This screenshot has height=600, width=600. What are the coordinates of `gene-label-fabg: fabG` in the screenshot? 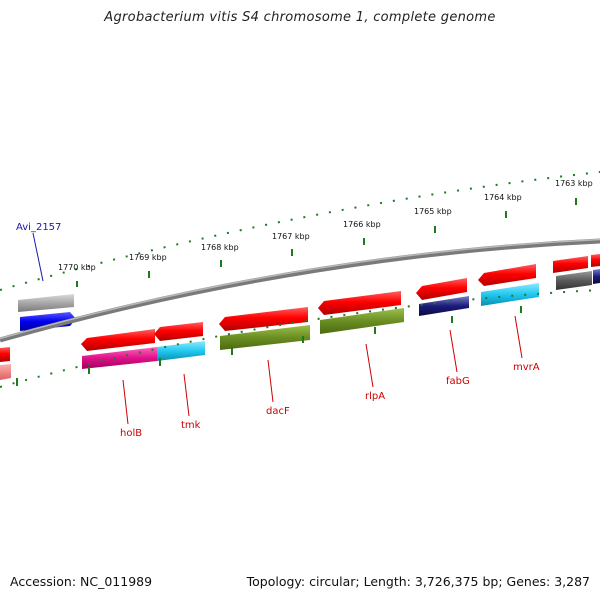 It's located at (458, 381).